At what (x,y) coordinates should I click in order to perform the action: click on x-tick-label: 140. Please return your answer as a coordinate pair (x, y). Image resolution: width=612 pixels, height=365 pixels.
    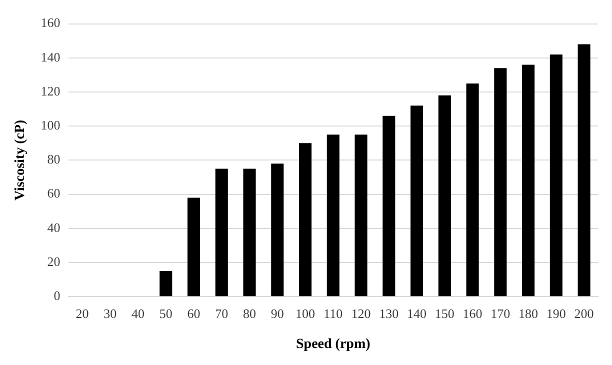
    Looking at the image, I should click on (417, 313).